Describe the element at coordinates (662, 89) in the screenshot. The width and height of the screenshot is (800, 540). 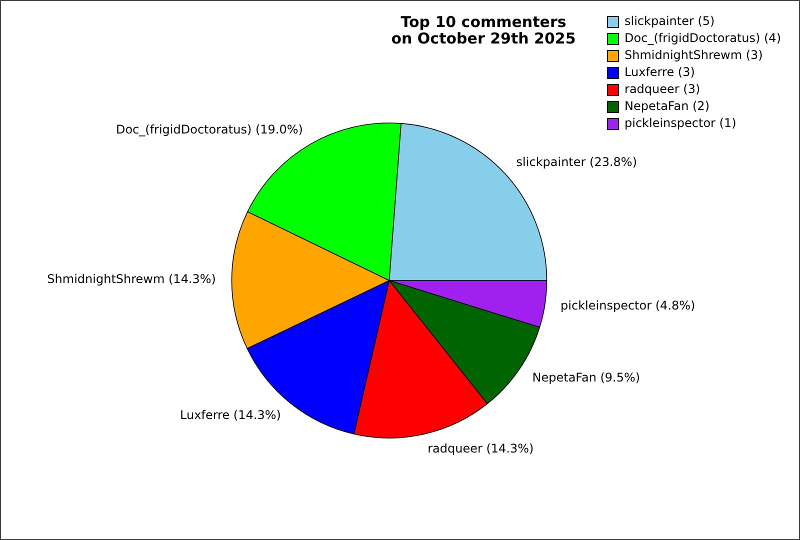
I see `legend-label: radqueer (3)` at that location.